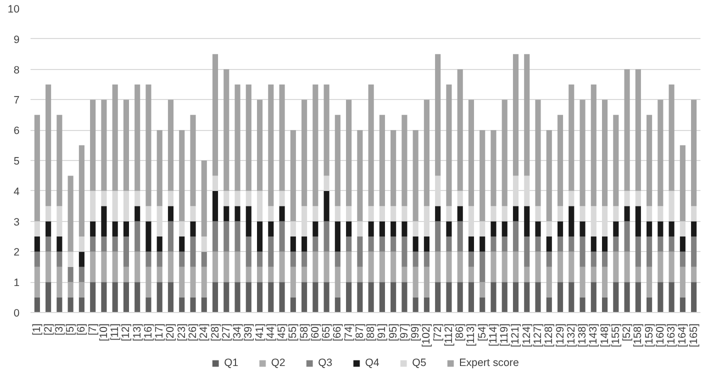  Describe the element at coordinates (649, 335) in the screenshot. I see `x-tick-label: [159]` at that location.